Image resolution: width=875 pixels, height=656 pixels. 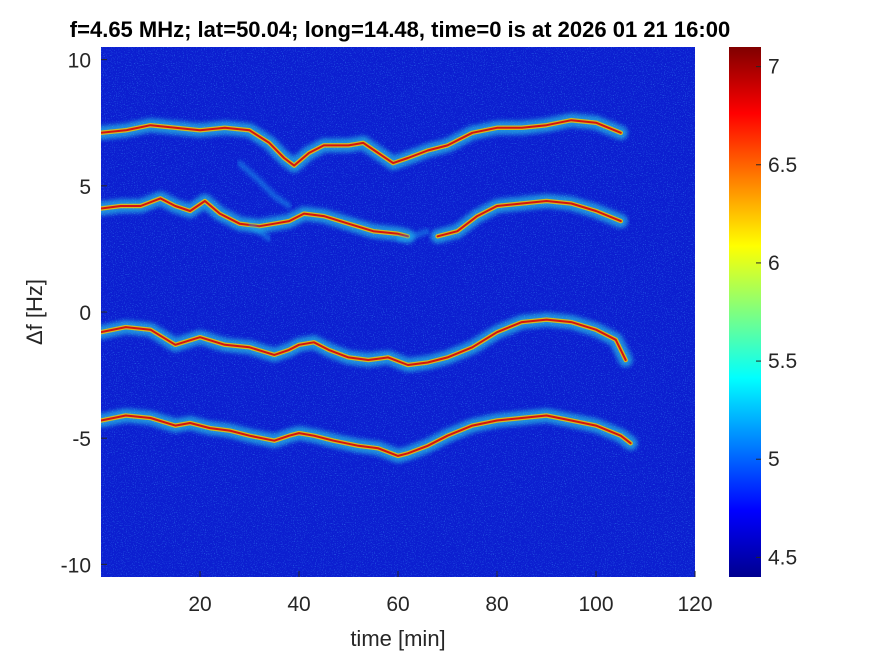 What do you see at coordinates (745, 312) in the screenshot?
I see `colorbar-gradient` at bounding box center [745, 312].